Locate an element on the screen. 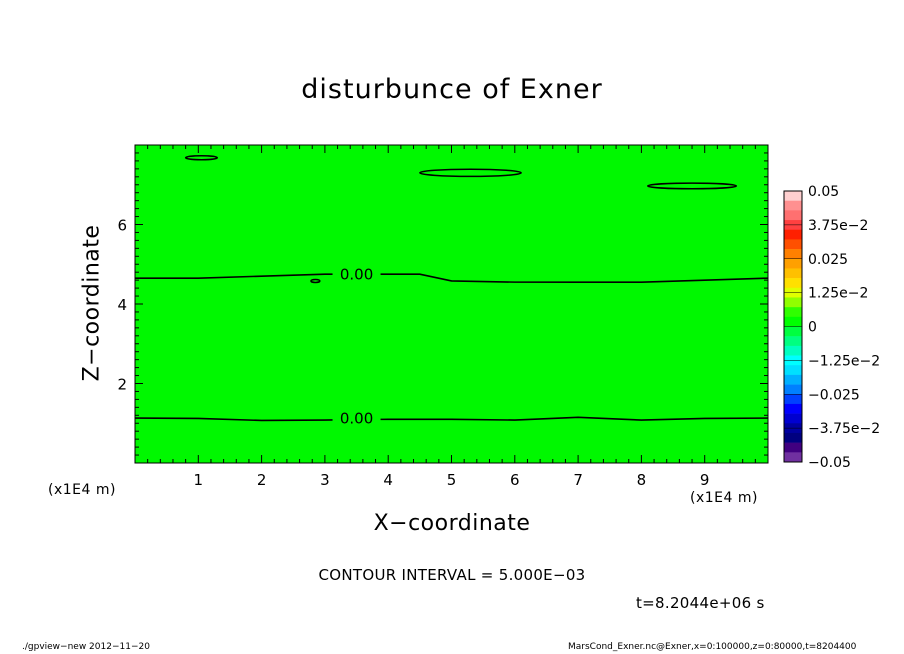  x-tick-label: 3 is located at coordinates (325, 480).